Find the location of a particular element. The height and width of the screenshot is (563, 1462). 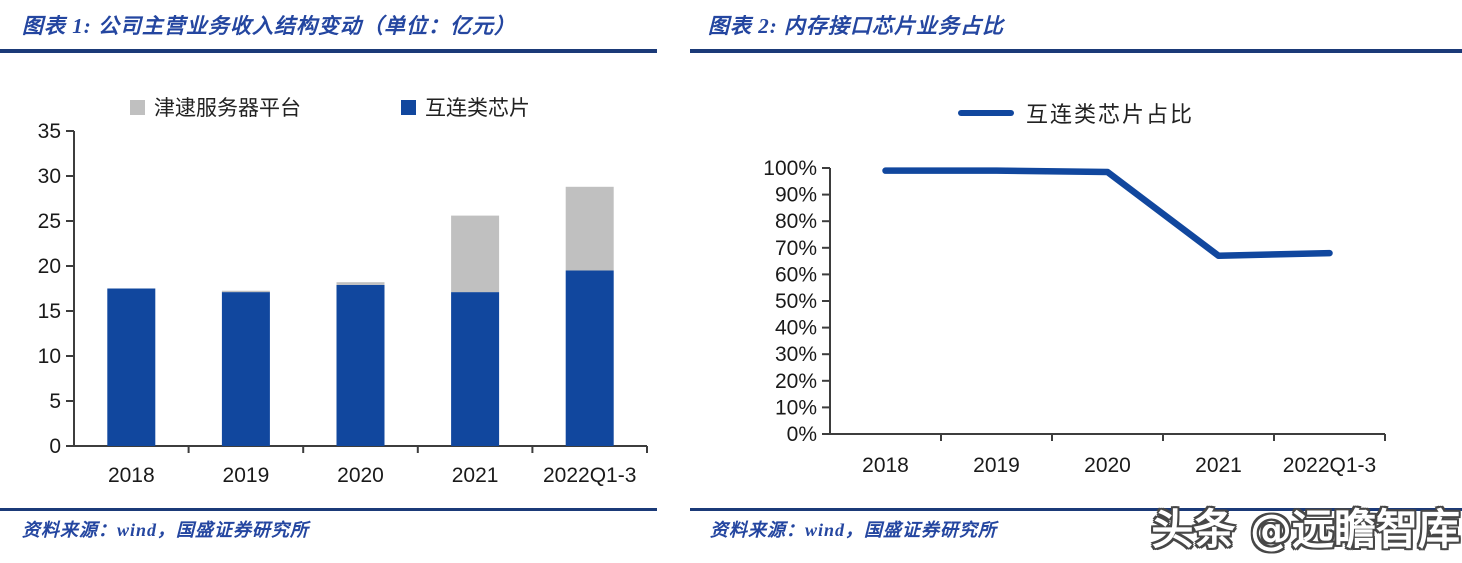

y-tick-label: 80% is located at coordinates (796, 221).